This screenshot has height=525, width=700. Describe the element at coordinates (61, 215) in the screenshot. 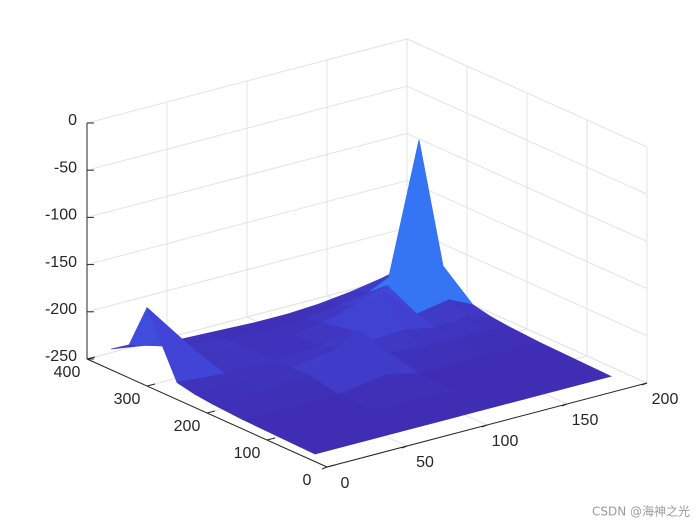

I see `z-tick-label: -100` at that location.